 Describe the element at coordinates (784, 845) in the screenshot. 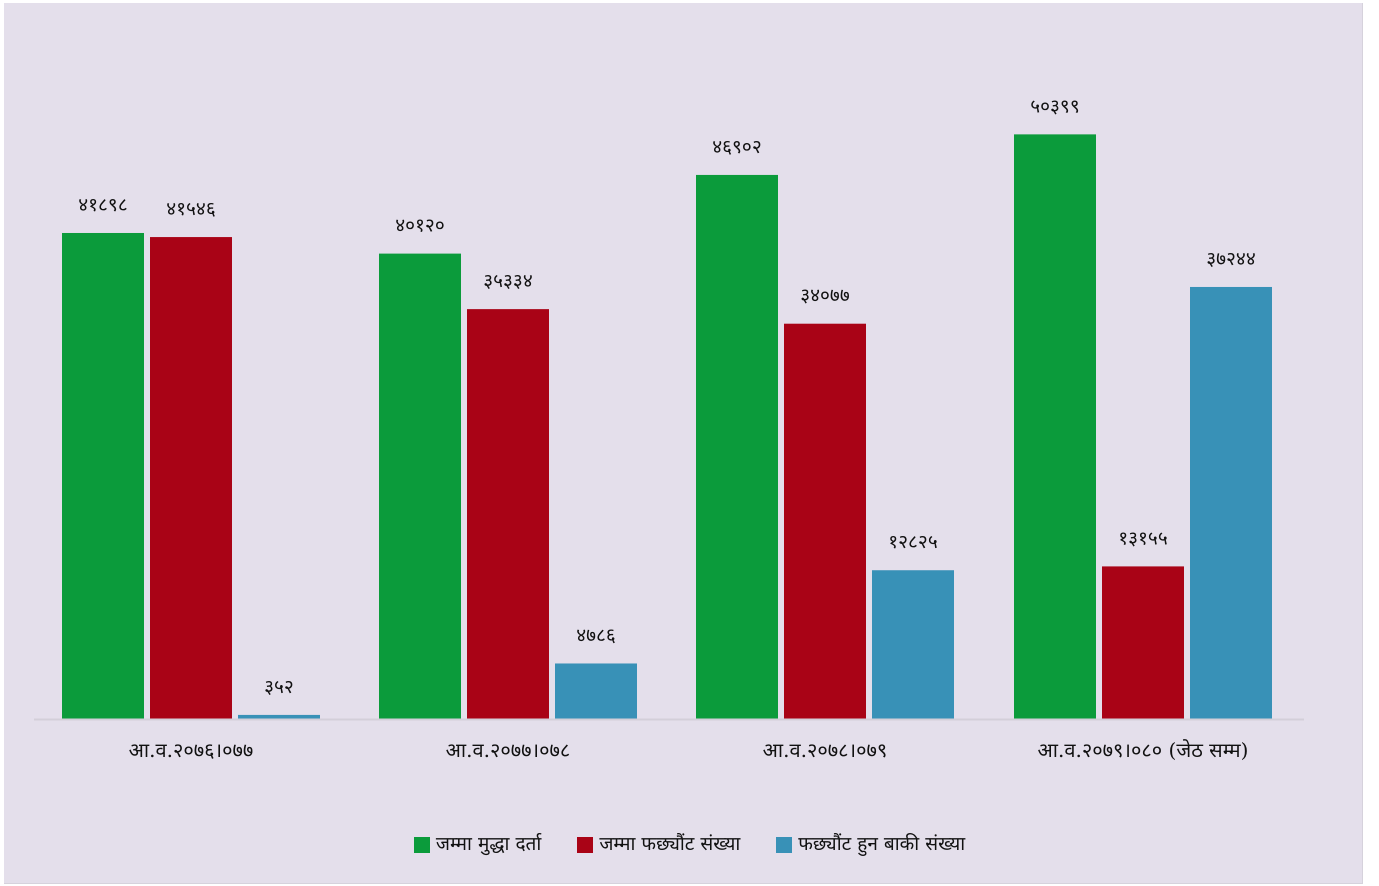

I see `legend-swatch-pending` at that location.